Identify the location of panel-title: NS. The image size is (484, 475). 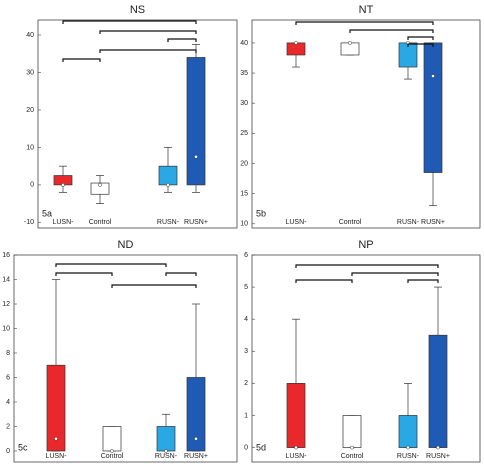
(137, 10).